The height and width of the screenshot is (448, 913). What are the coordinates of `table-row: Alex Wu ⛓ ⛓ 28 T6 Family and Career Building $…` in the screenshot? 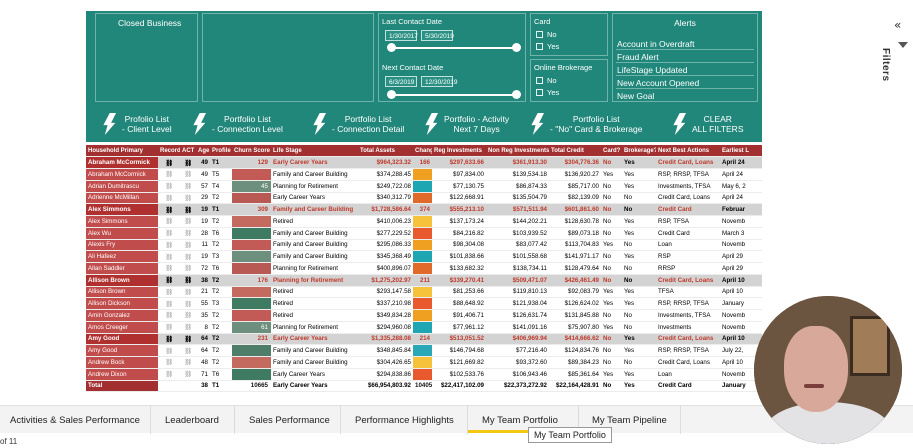 It's located at (424, 233).